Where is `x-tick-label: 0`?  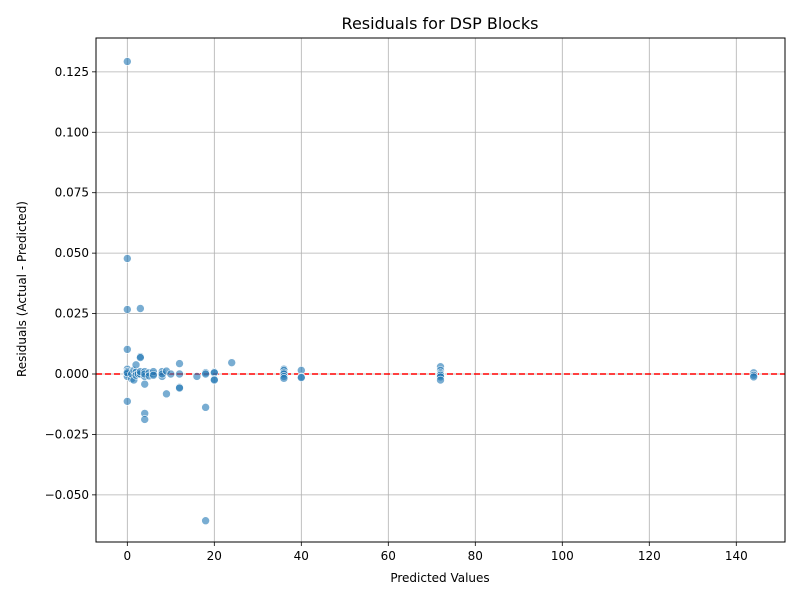
x-tick-label: 0 is located at coordinates (127, 556).